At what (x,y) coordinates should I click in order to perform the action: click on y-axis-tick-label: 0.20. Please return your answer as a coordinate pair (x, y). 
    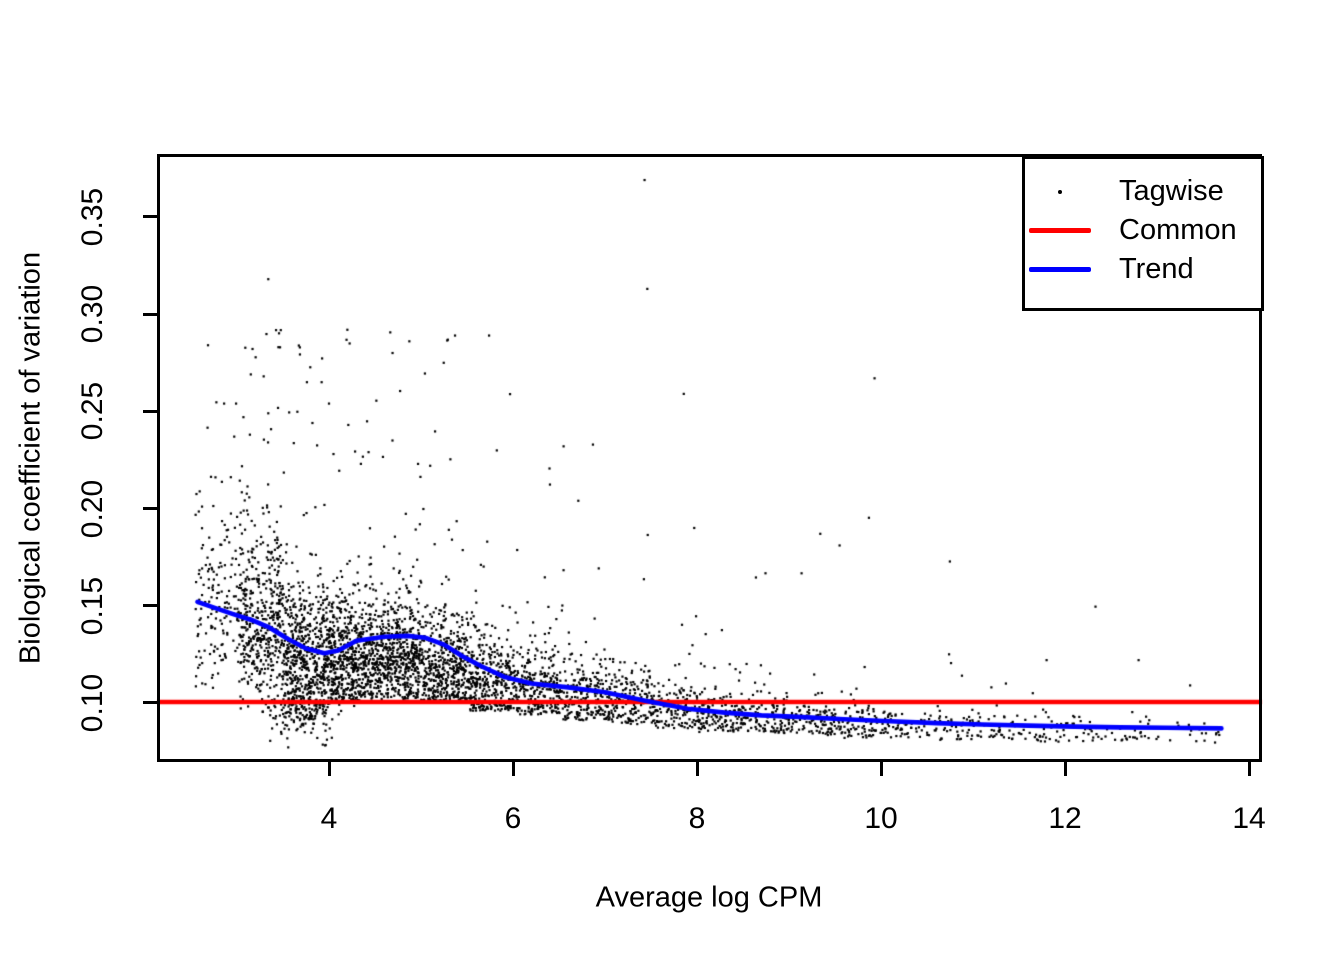
    Looking at the image, I should click on (92, 508).